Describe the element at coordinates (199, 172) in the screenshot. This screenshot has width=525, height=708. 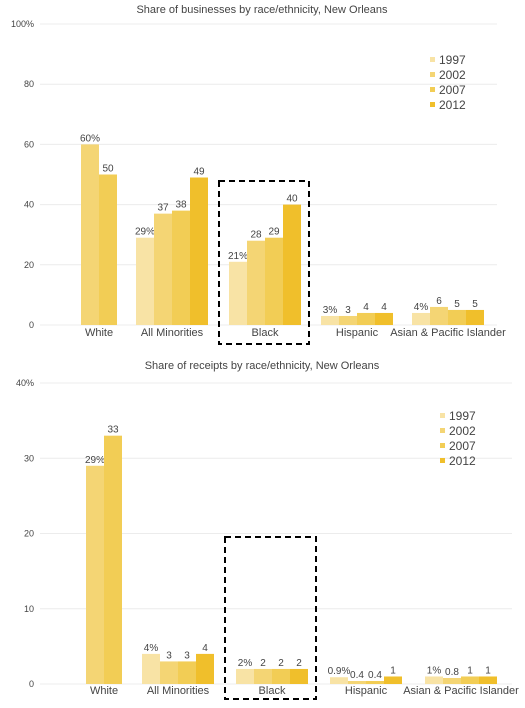
I see `data-label: 49` at that location.